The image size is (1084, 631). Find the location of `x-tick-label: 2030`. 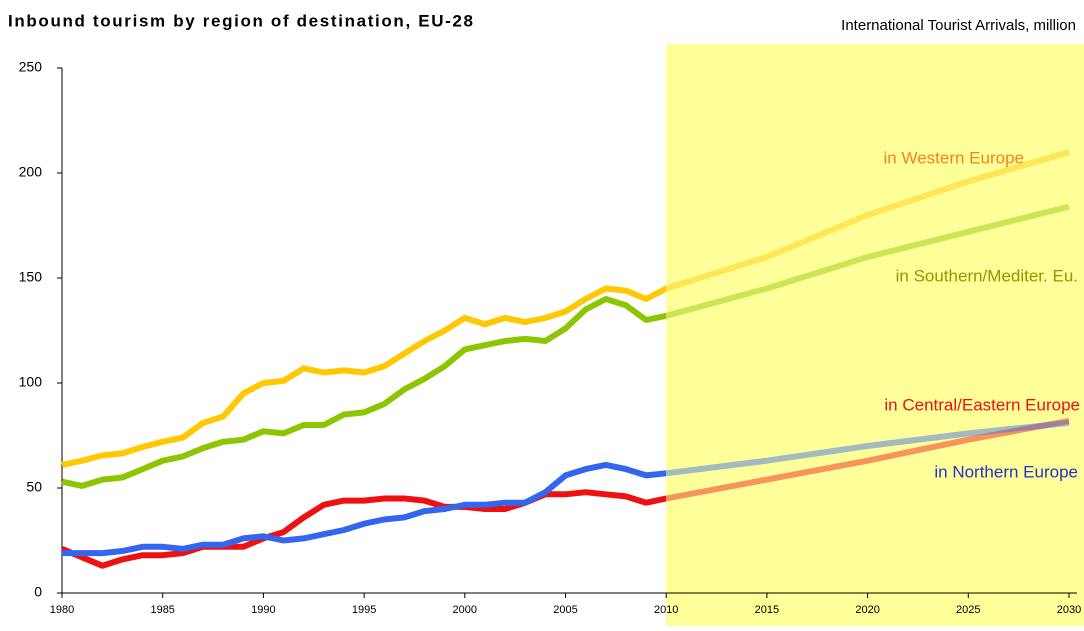

x-tick-label: 2030 is located at coordinates (1069, 610).